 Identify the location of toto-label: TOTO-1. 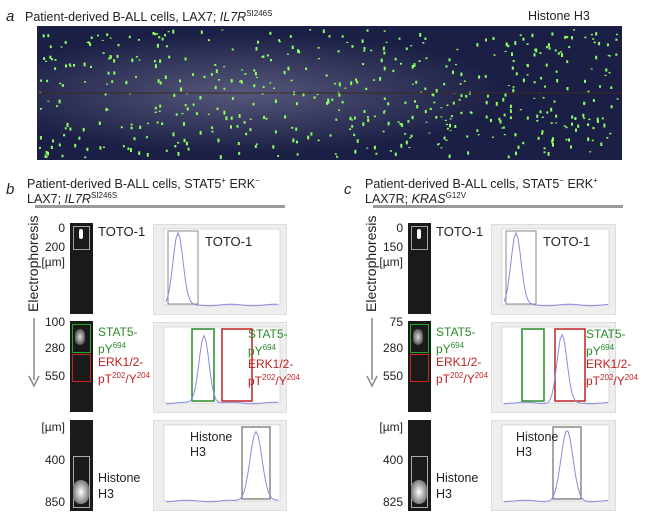
(122, 231).